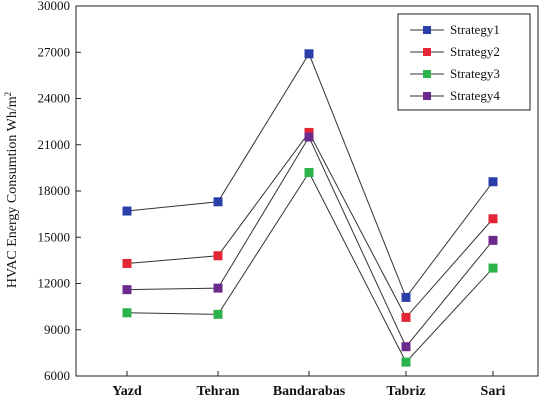 The height and width of the screenshot is (400, 543). What do you see at coordinates (493, 391) in the screenshot?
I see `x-category-label: Sari` at bounding box center [493, 391].